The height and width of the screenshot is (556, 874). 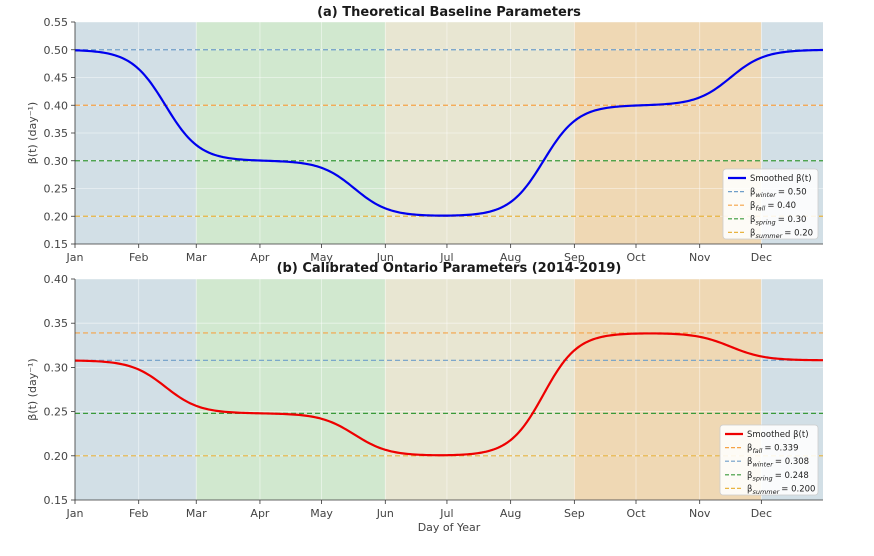 I want to click on y-tick-label: 0.55, so click(x=56, y=22).